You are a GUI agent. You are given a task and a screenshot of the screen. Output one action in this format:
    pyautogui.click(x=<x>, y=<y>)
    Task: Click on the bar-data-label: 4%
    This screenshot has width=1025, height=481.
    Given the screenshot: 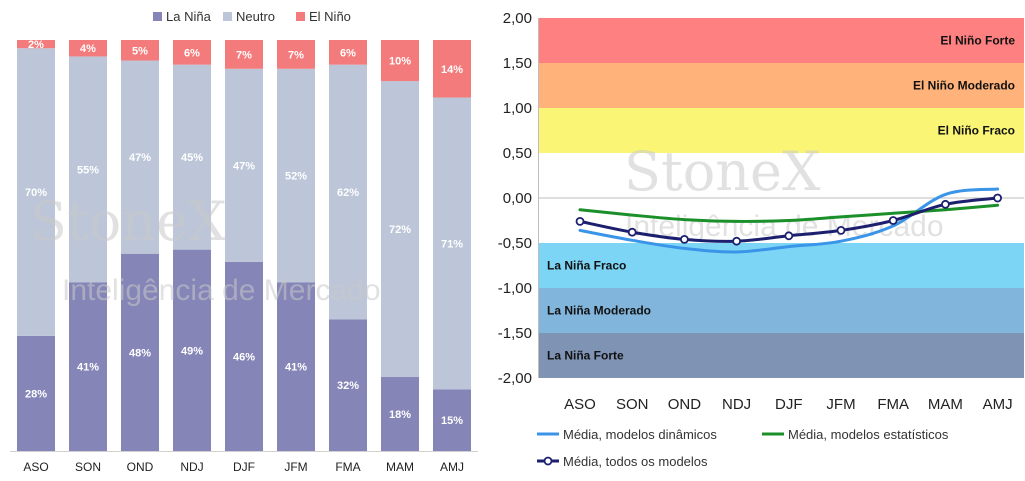 What is the action you would take?
    pyautogui.click(x=88, y=49)
    